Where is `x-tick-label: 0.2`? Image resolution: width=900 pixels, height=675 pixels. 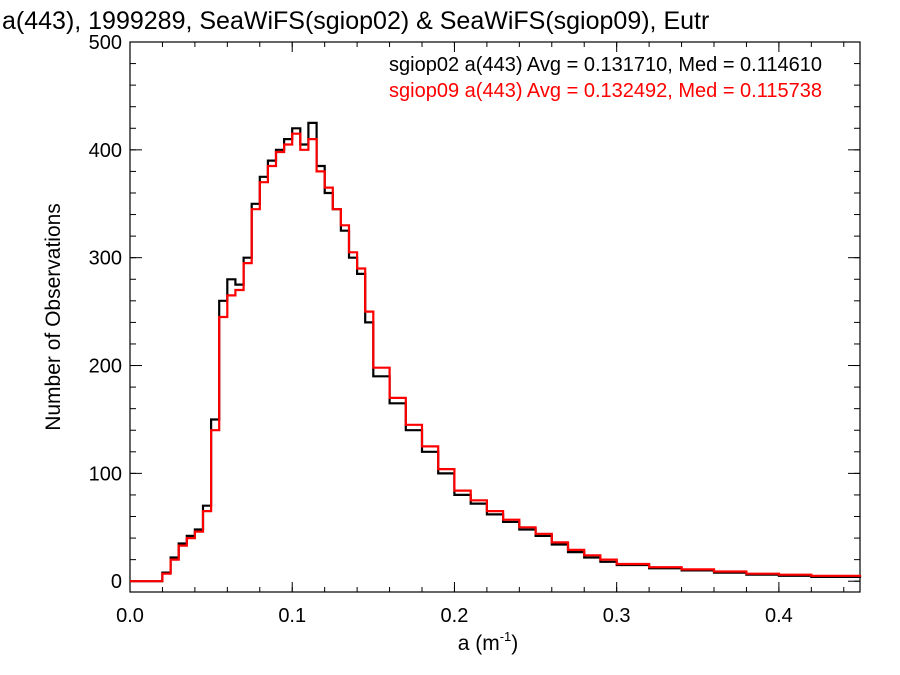
x-tick-label: 0.2 is located at coordinates (455, 616).